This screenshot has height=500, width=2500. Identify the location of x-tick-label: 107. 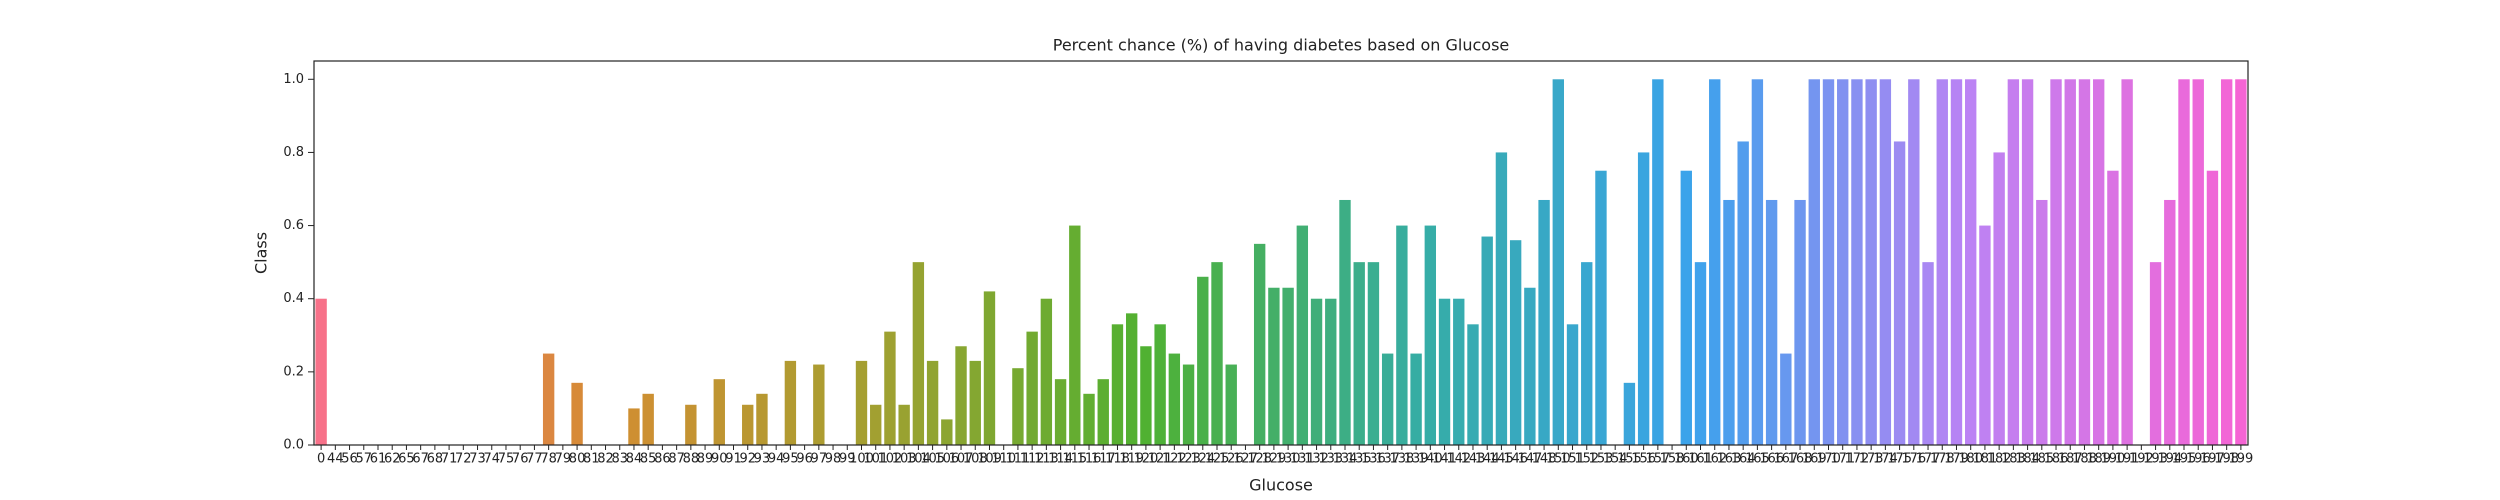
(961, 459).